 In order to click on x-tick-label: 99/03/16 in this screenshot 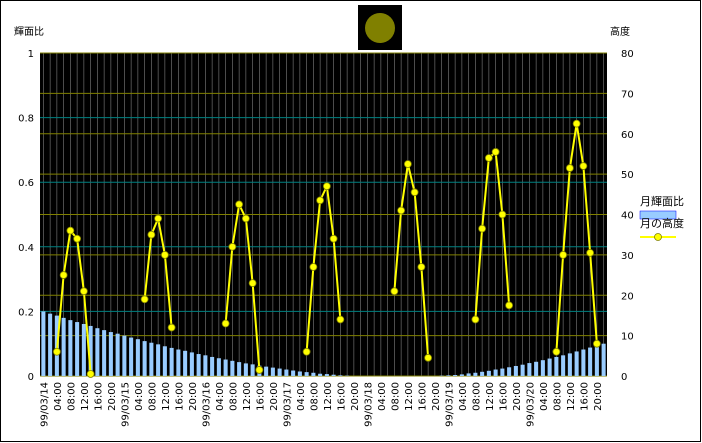, I will do `click(206, 404)`.